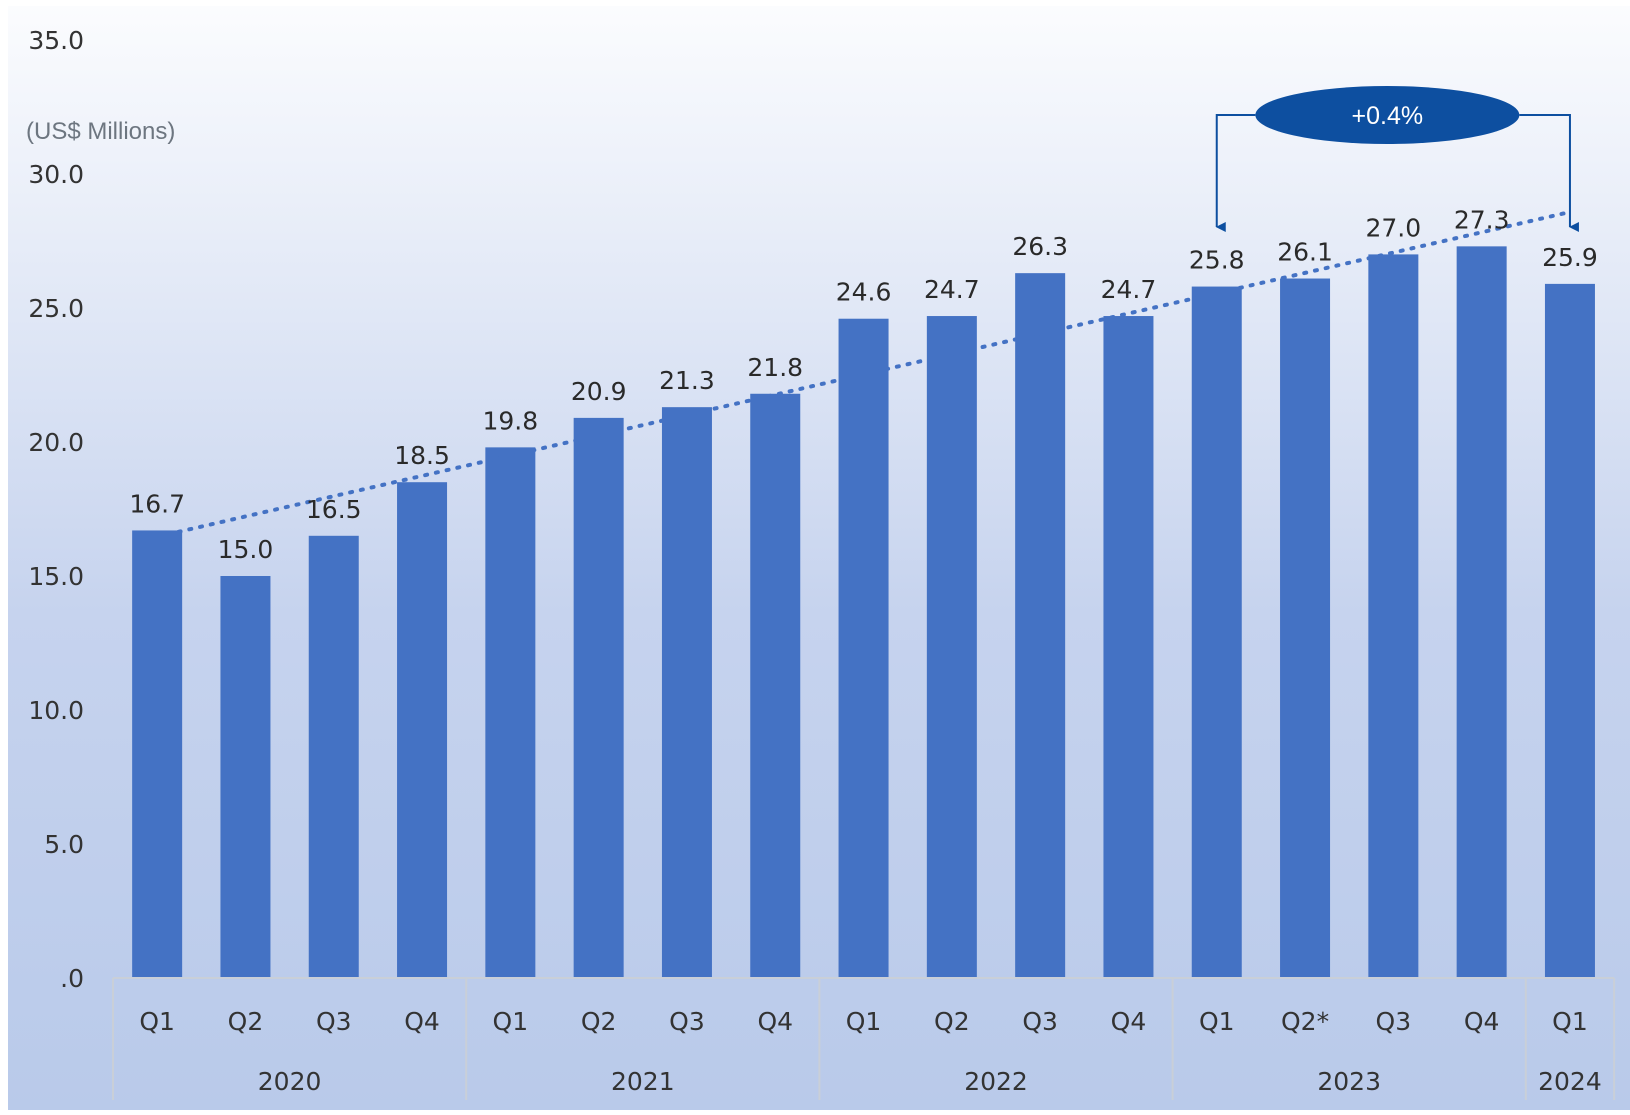 The image size is (1630, 1115). I want to click on x-group-label: 2021, so click(643, 1081).